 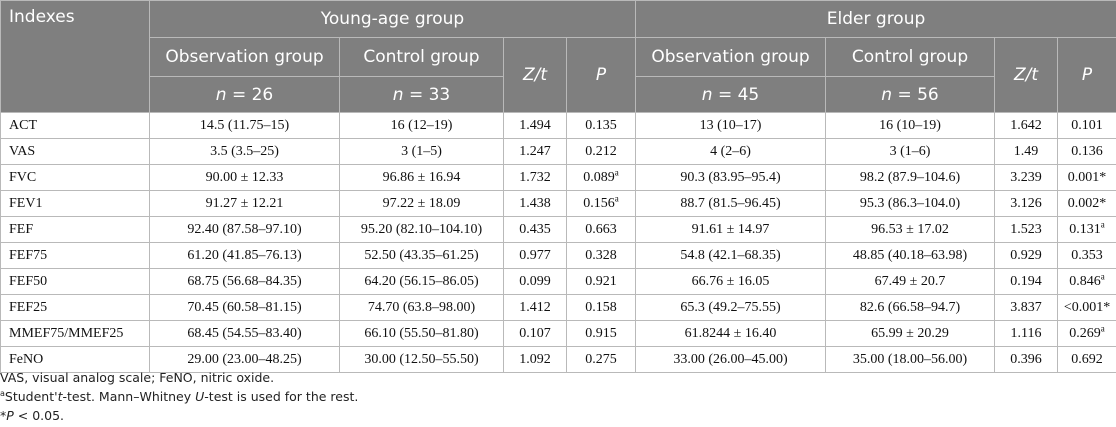 I want to click on row-label: FVC, so click(x=75, y=177).